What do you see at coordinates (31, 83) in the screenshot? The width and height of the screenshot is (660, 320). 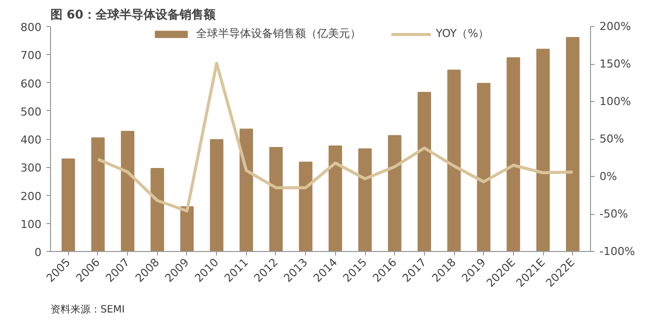 I see `y-tick-label: 600` at bounding box center [31, 83].